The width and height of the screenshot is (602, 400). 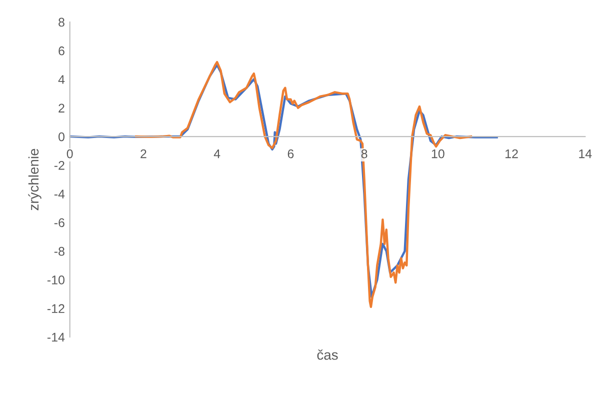 What do you see at coordinates (143, 153) in the screenshot?
I see `x-tick-label: 2` at bounding box center [143, 153].